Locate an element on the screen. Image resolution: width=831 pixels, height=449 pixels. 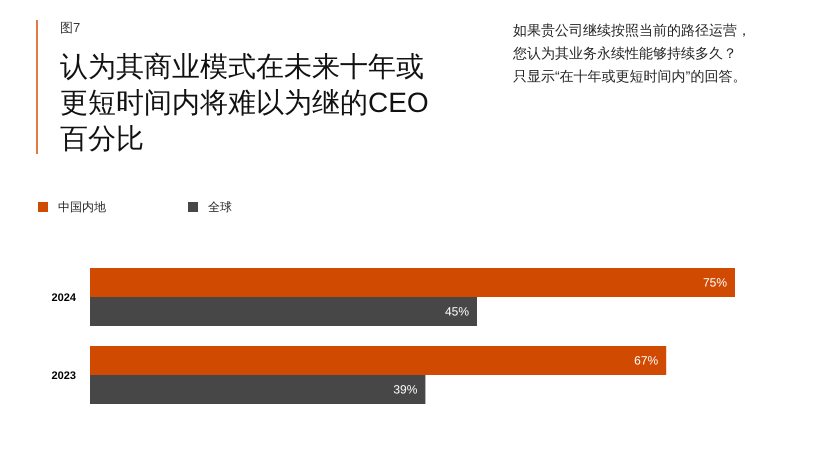
caption: 图7 is located at coordinates (70, 28).